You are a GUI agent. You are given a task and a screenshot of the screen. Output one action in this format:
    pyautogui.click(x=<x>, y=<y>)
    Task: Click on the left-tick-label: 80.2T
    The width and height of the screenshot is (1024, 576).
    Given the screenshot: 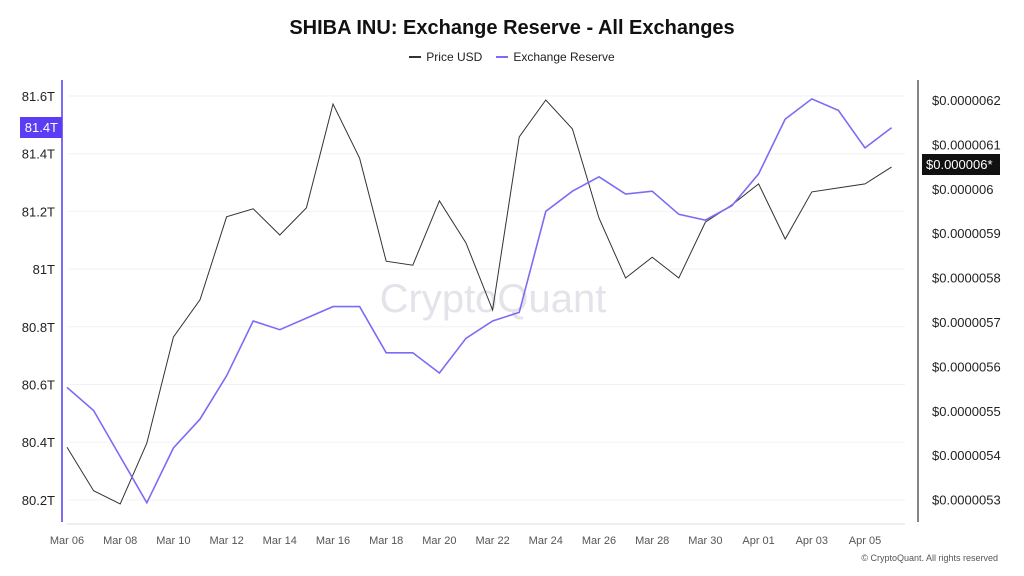 What is the action you would take?
    pyautogui.click(x=38, y=500)
    